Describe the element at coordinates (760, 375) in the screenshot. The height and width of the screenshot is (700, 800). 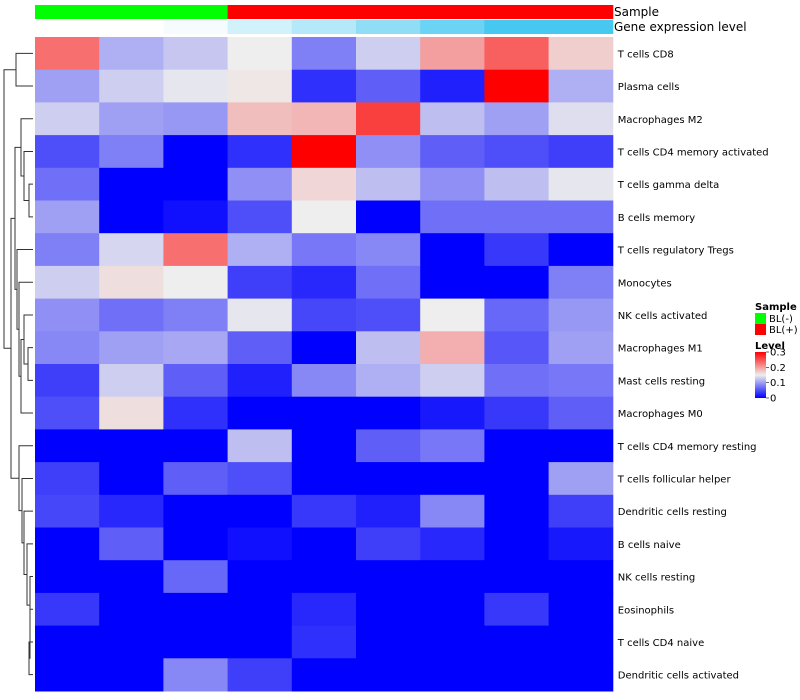
I see `legend-color-bar` at that location.